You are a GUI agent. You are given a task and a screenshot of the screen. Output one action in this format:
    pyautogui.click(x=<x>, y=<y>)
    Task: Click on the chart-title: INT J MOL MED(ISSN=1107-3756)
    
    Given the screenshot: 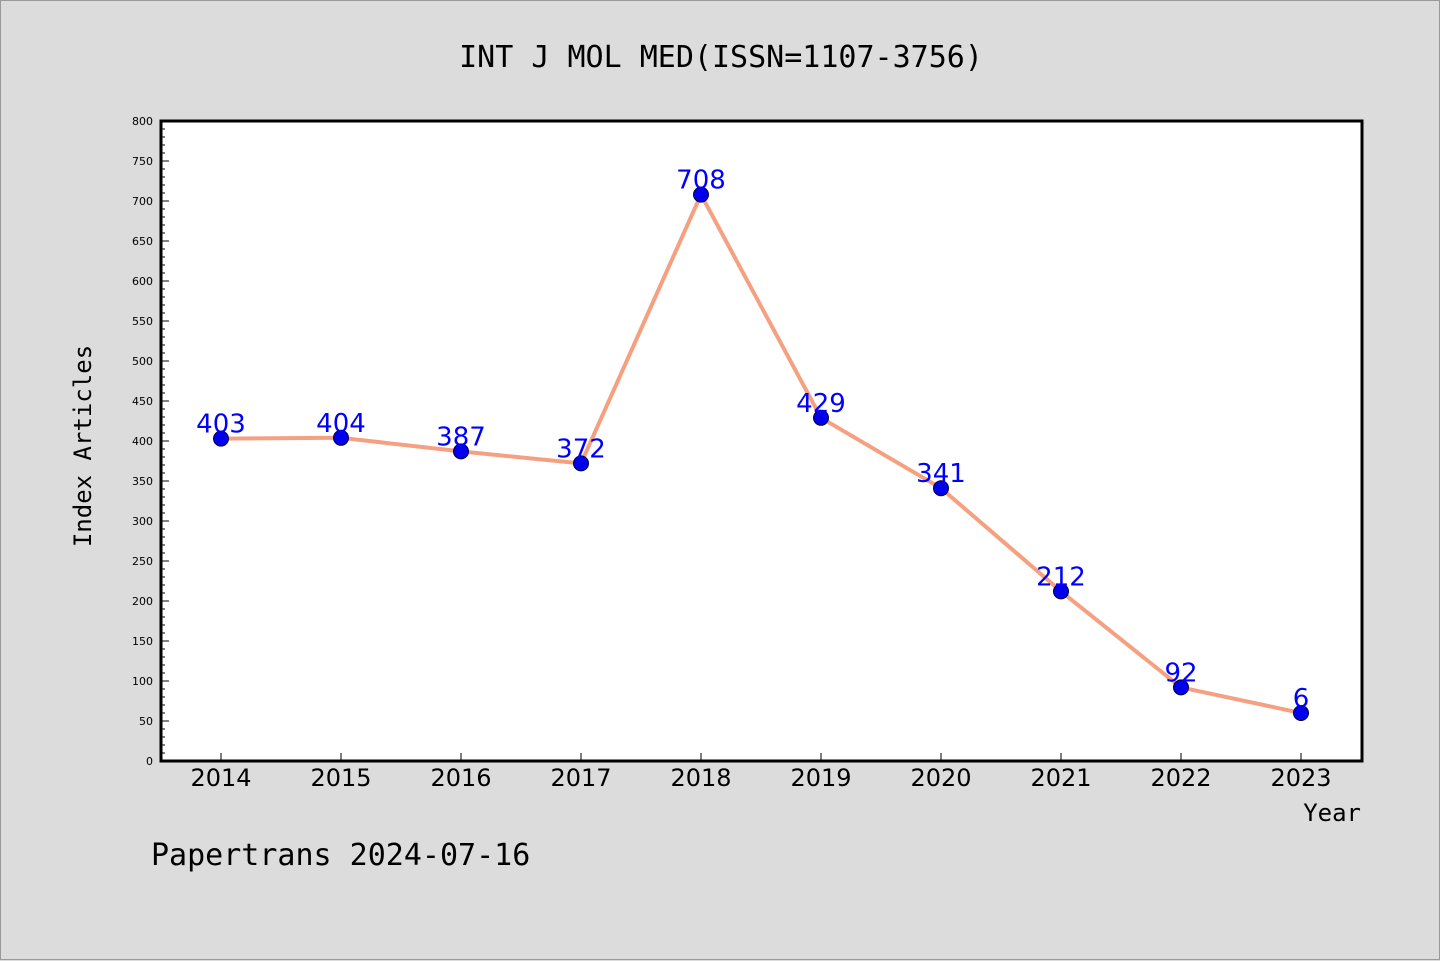 What is the action you would take?
    pyautogui.click(x=721, y=57)
    